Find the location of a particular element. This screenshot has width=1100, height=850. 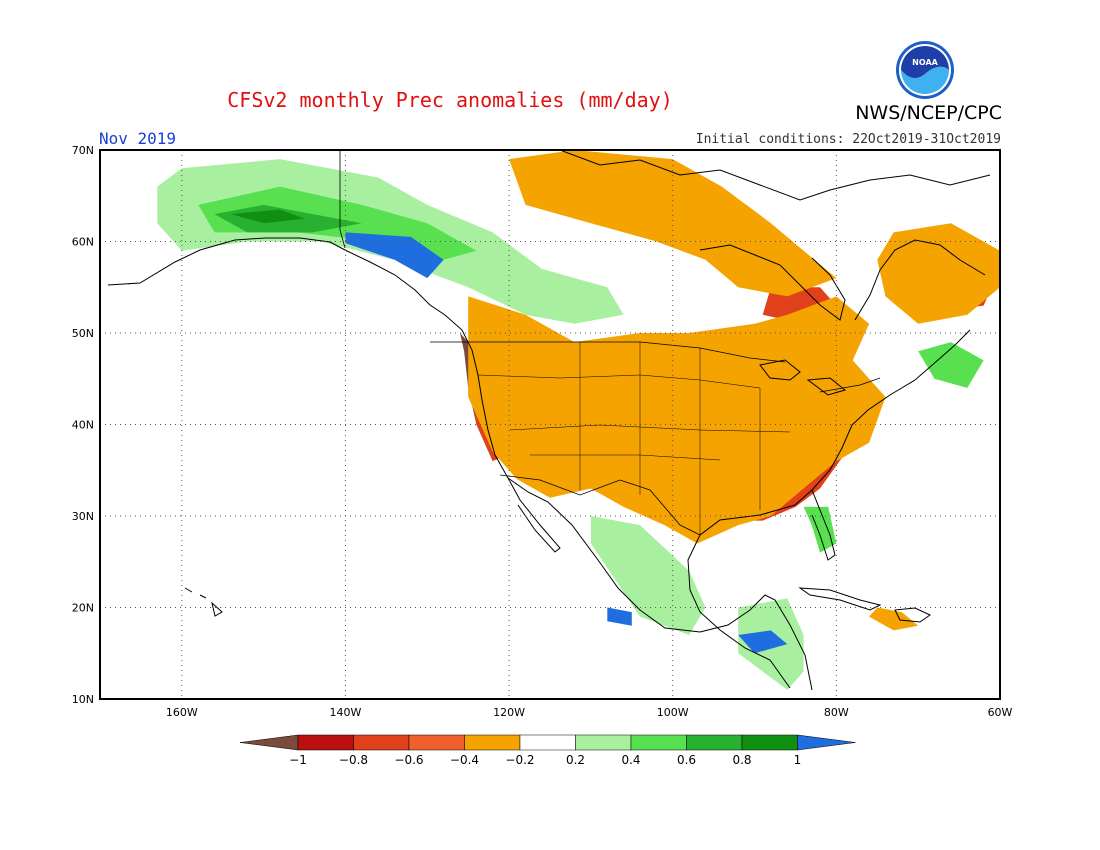

colorbar-label: 0.4 is located at coordinates (630, 760).